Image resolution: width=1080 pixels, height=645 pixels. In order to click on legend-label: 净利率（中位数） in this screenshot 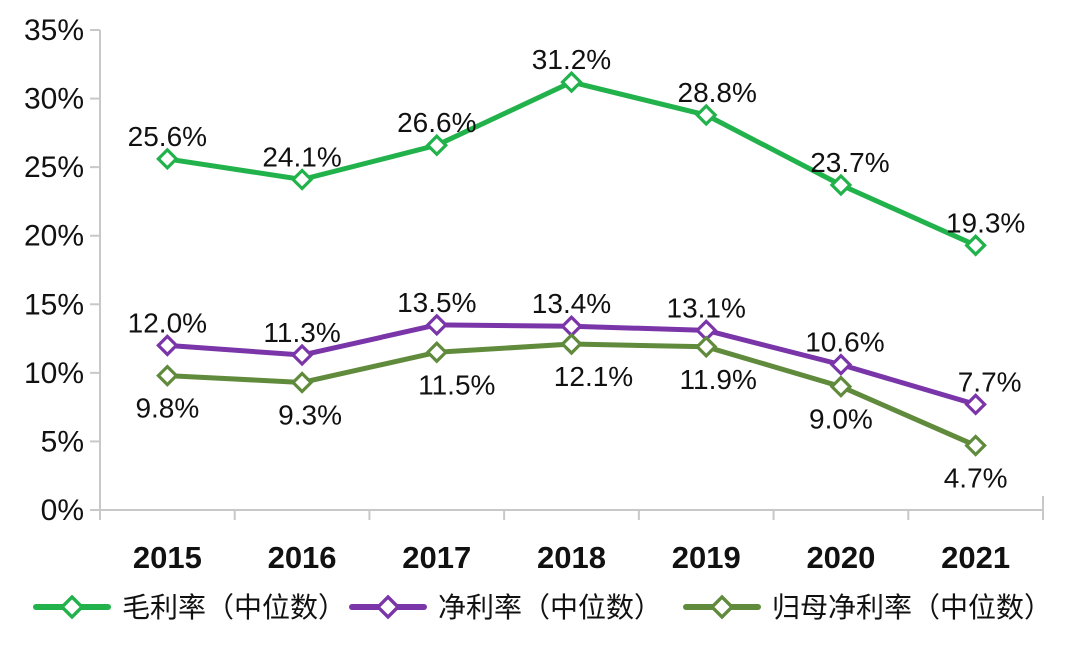, I will do `click(550, 607)`.